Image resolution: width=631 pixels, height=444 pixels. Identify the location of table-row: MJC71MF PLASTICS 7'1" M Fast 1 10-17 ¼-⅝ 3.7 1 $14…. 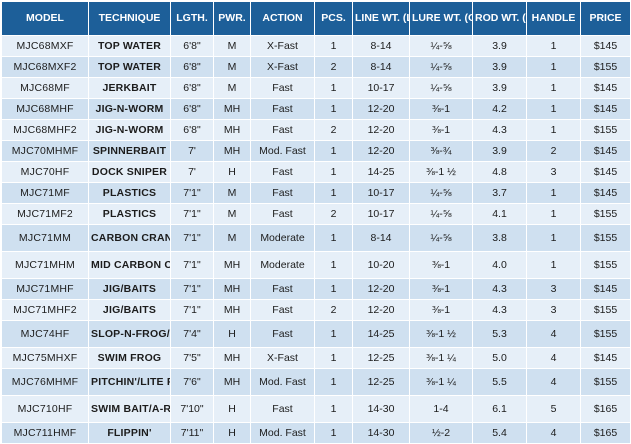
(316, 193).